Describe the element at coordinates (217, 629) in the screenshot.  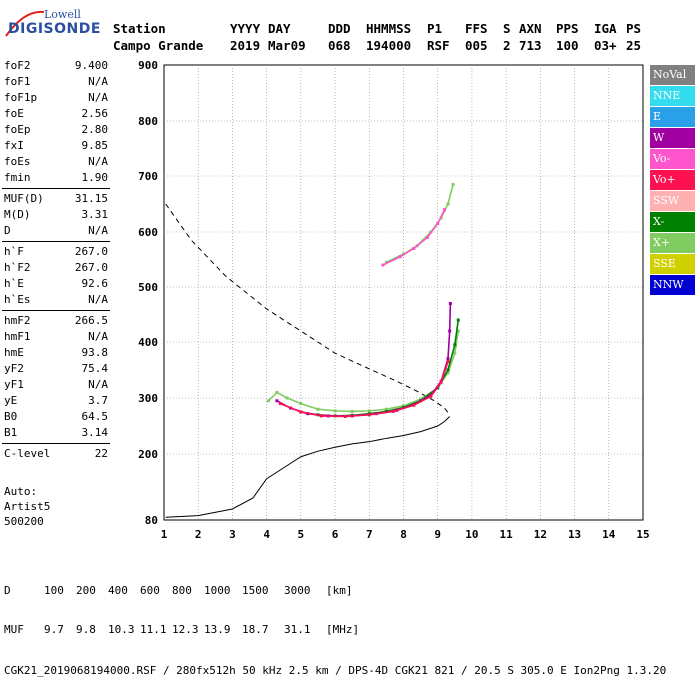
I see `table-cell: 13.9` at that location.